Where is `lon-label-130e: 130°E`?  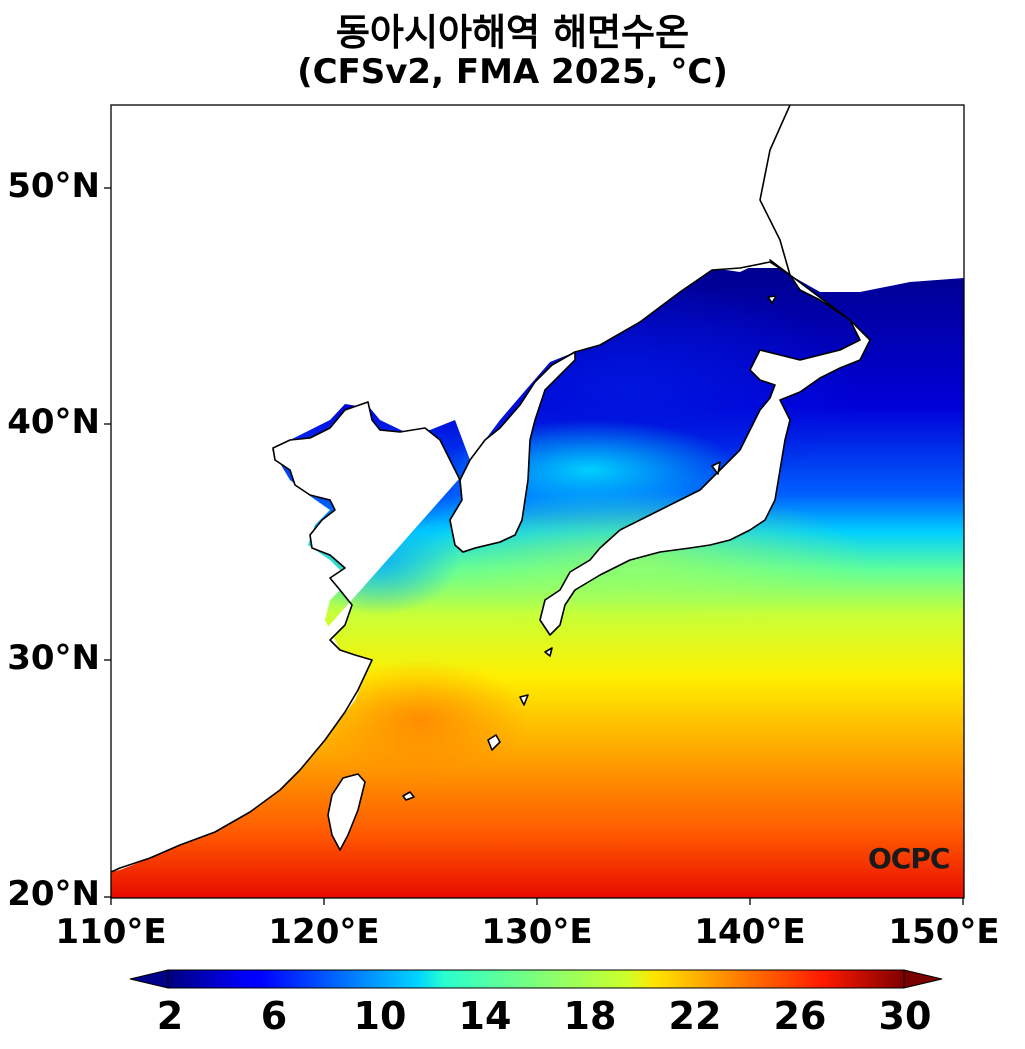 lon-label-130e: 130°E is located at coordinates (537, 932).